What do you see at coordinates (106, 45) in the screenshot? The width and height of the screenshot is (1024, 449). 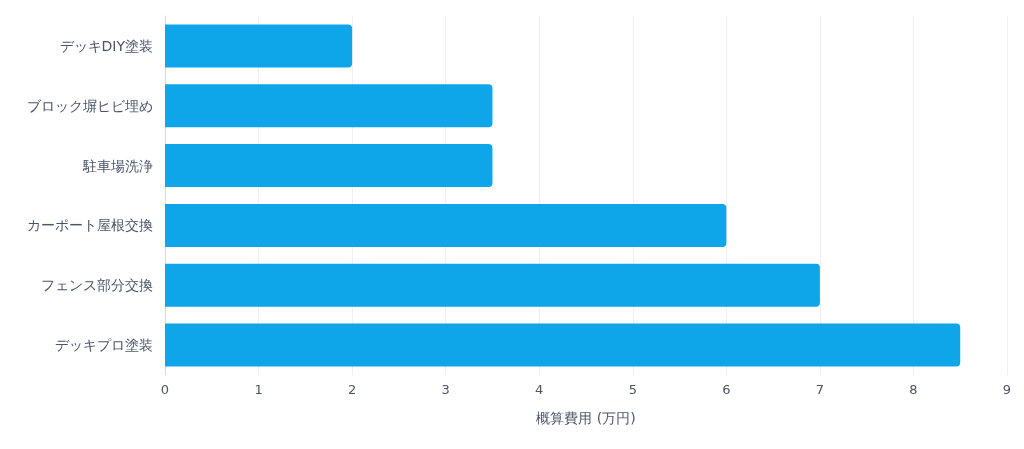 I see `y-tick-label: デッキDIY塗装` at bounding box center [106, 45].